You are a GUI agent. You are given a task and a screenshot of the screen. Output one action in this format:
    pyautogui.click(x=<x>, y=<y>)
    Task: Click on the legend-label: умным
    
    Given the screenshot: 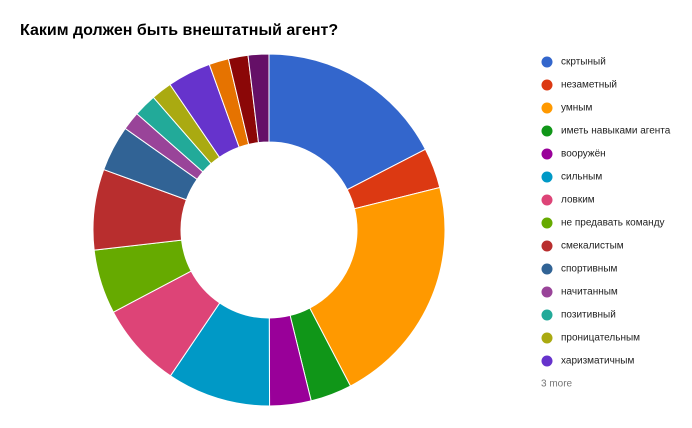 What is the action you would take?
    pyautogui.click(x=576, y=108)
    